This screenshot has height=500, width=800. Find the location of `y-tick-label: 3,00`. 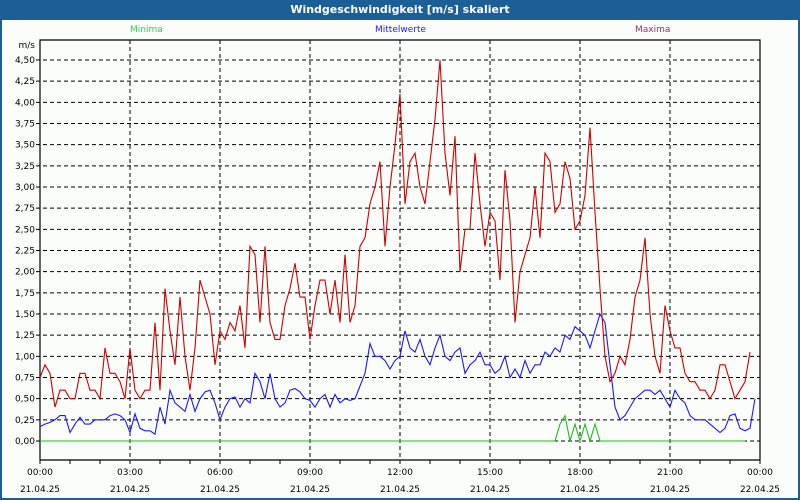

y-tick-label: 3,00 is located at coordinates (25, 188).